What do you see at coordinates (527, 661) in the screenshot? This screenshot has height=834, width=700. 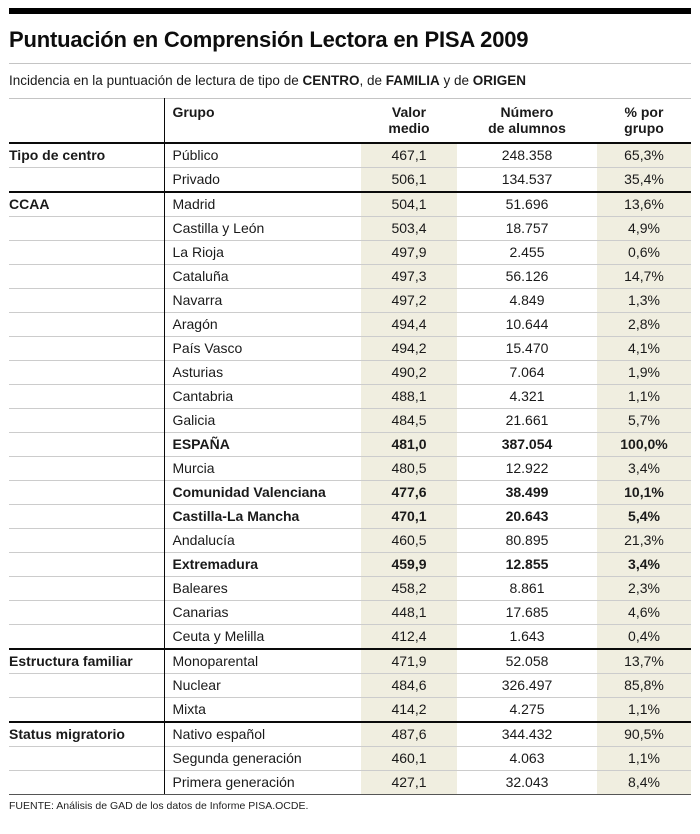 I see `cell-students: 52.058` at bounding box center [527, 661].